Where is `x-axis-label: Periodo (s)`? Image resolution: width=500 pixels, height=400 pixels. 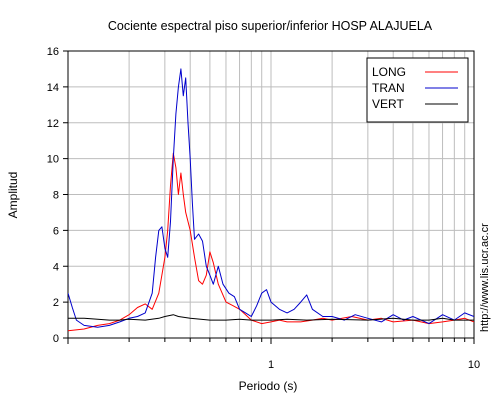
x-axis-label: Periodo (s) is located at coordinates (268, 386).